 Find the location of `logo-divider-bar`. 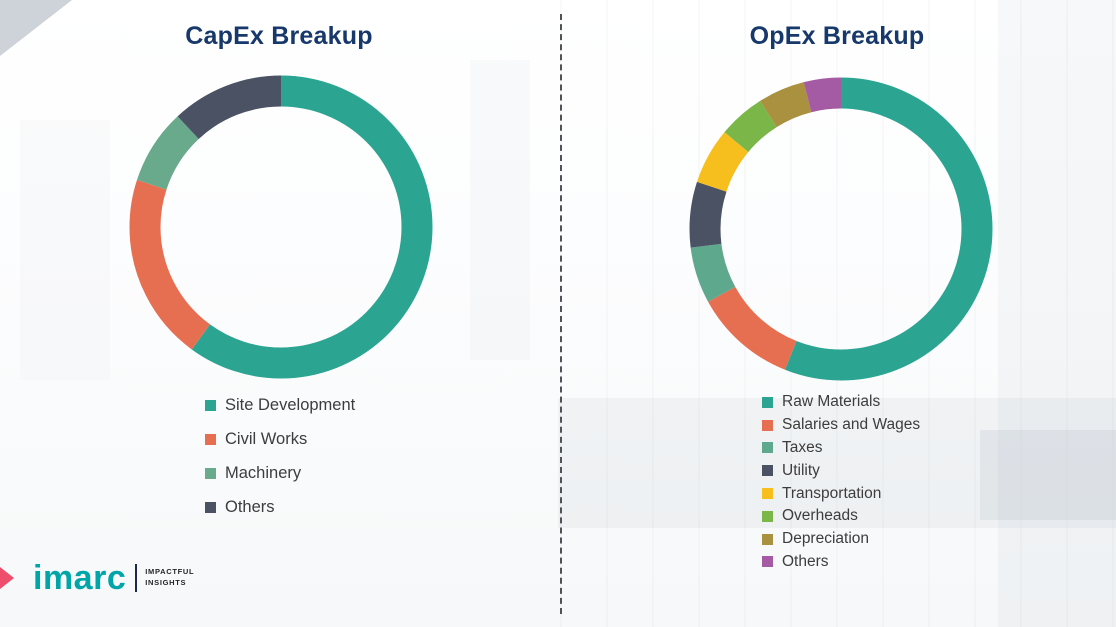

logo-divider-bar is located at coordinates (136, 578).